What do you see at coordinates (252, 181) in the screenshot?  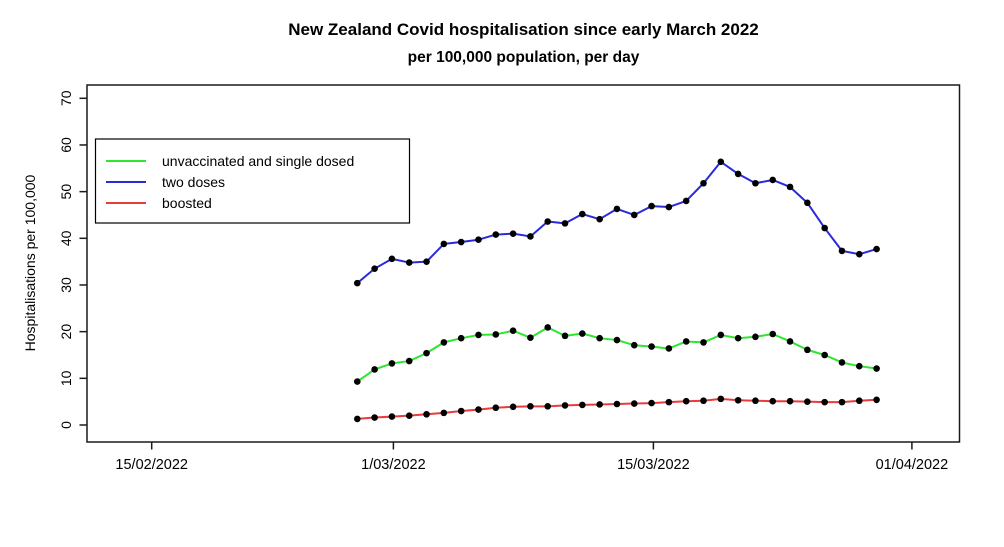 I see `legend-box` at bounding box center [252, 181].